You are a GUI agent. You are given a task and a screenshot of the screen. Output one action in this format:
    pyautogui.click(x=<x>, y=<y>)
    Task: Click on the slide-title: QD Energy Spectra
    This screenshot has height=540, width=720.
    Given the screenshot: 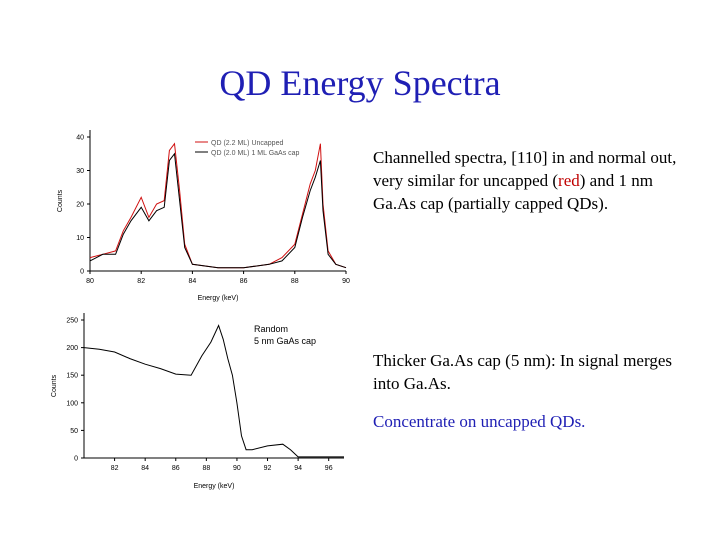 What is the action you would take?
    pyautogui.click(x=360, y=83)
    